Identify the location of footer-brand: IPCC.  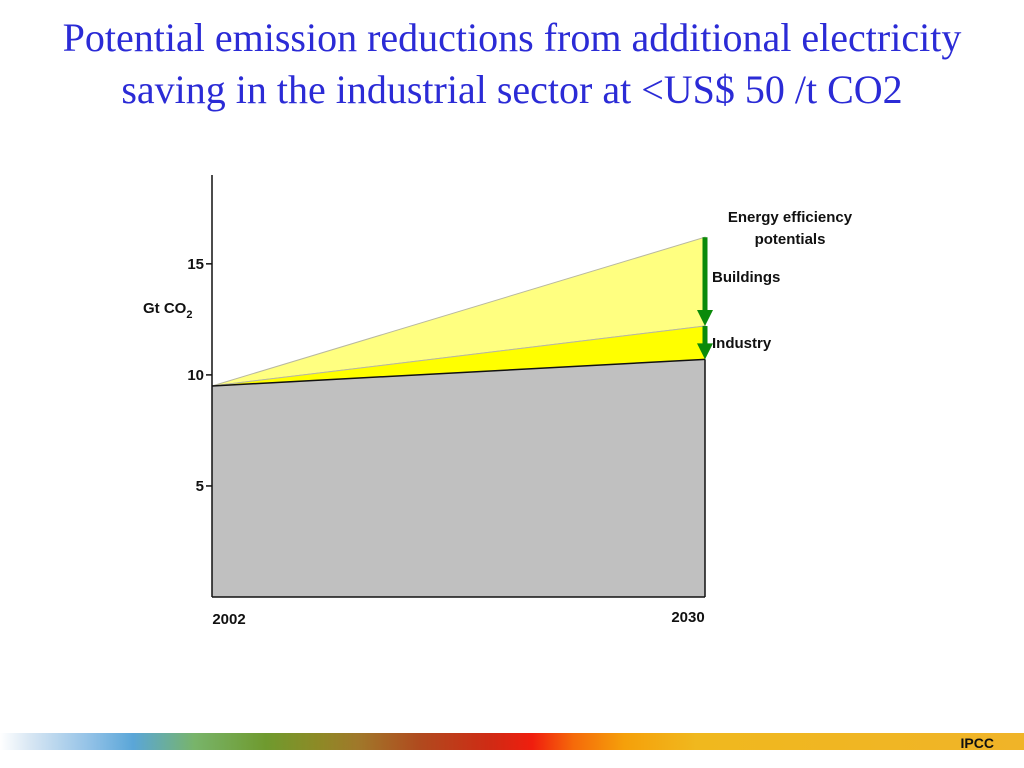
(977, 743).